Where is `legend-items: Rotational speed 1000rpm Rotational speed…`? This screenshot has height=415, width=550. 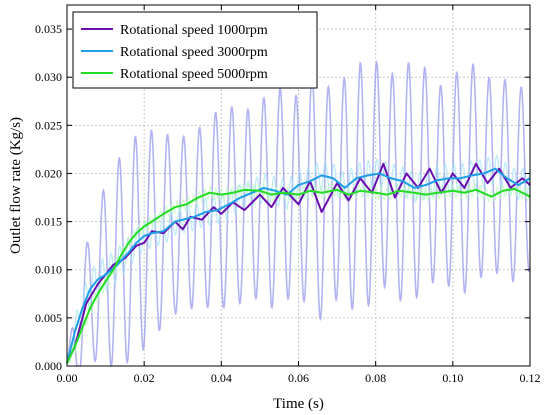 legend-items: Rotational speed 1000rpm Rotational speed… is located at coordinates (174, 52).